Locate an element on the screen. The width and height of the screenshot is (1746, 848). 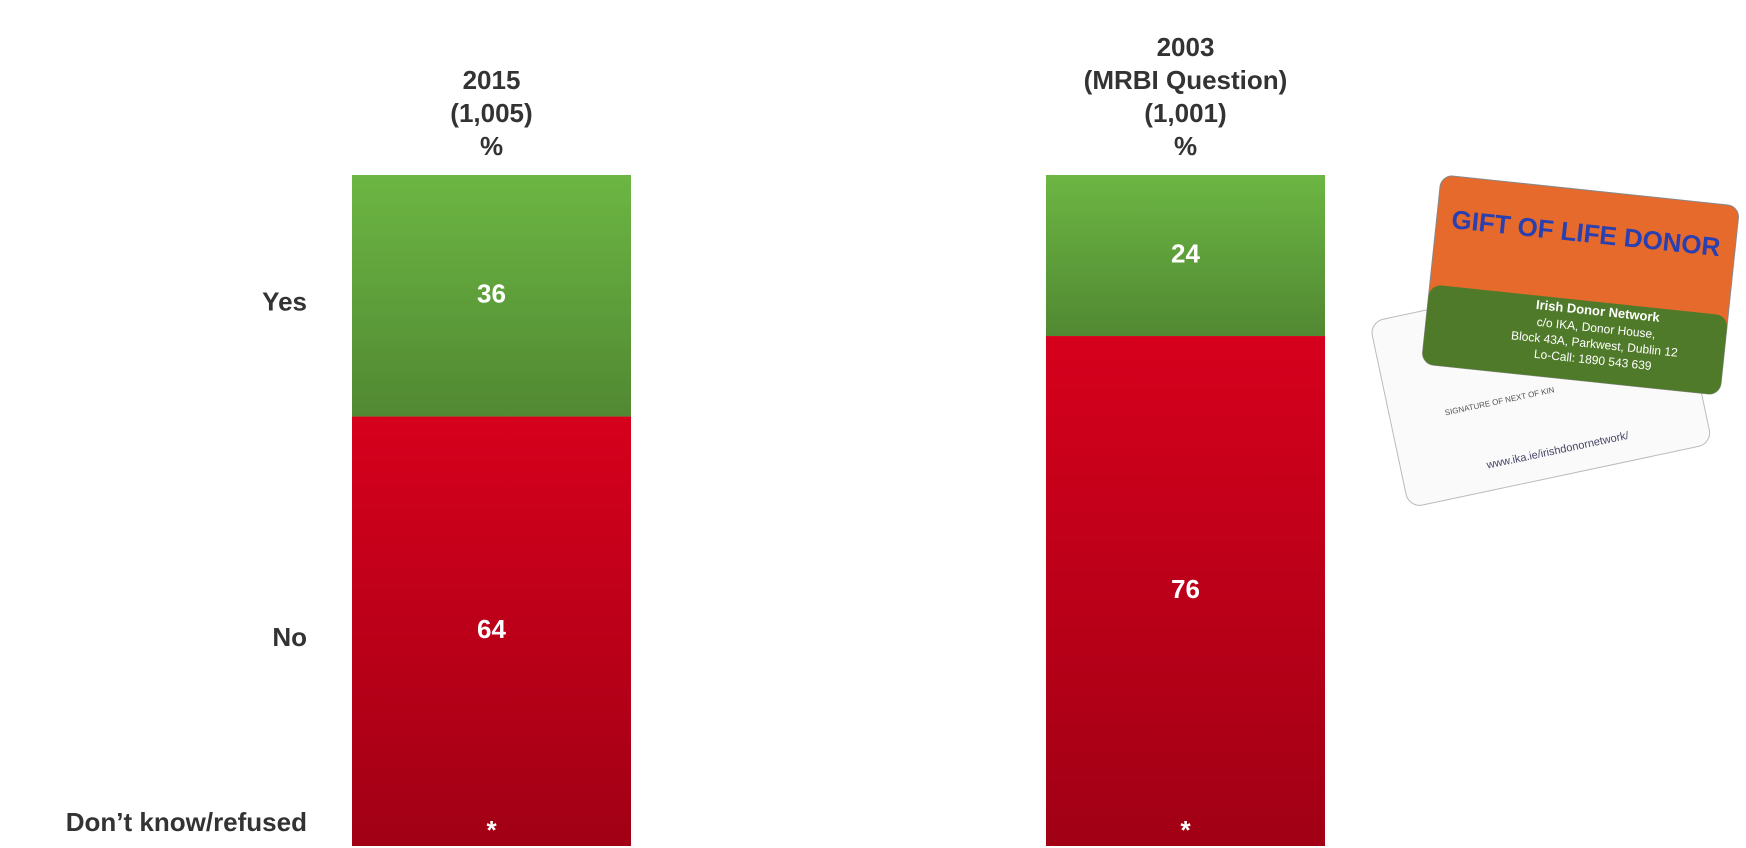
value-label: 76 is located at coordinates (1185, 589).